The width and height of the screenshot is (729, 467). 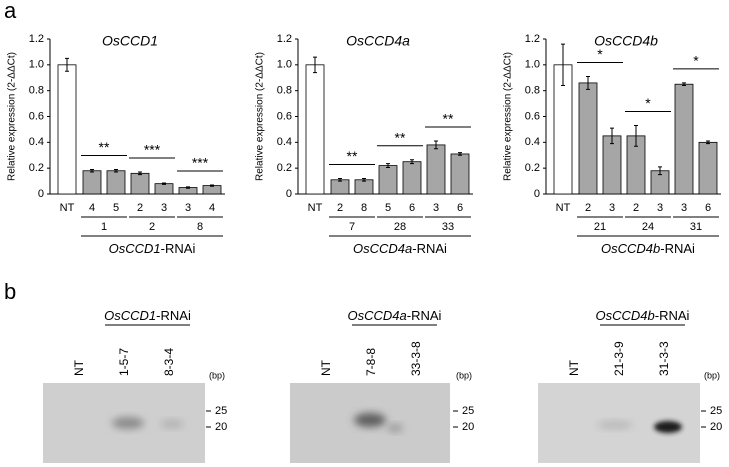 I want to click on x-axis-label: OsCCD1-RNAi, so click(x=152, y=248).